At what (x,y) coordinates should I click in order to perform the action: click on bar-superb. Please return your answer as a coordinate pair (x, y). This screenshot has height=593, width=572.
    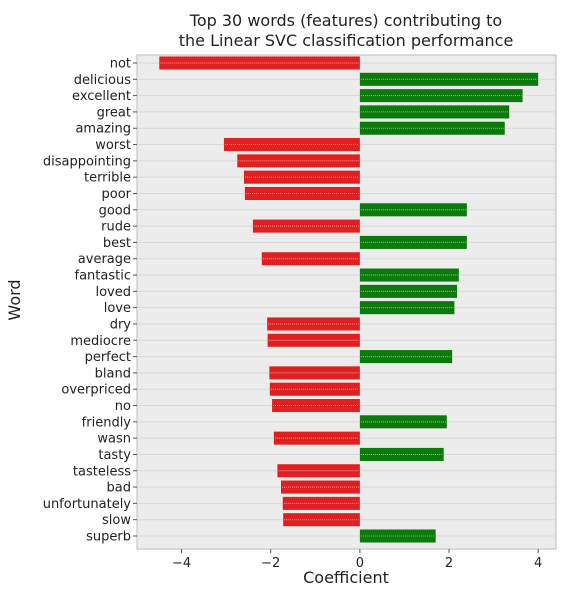
    Looking at the image, I should click on (397, 536).